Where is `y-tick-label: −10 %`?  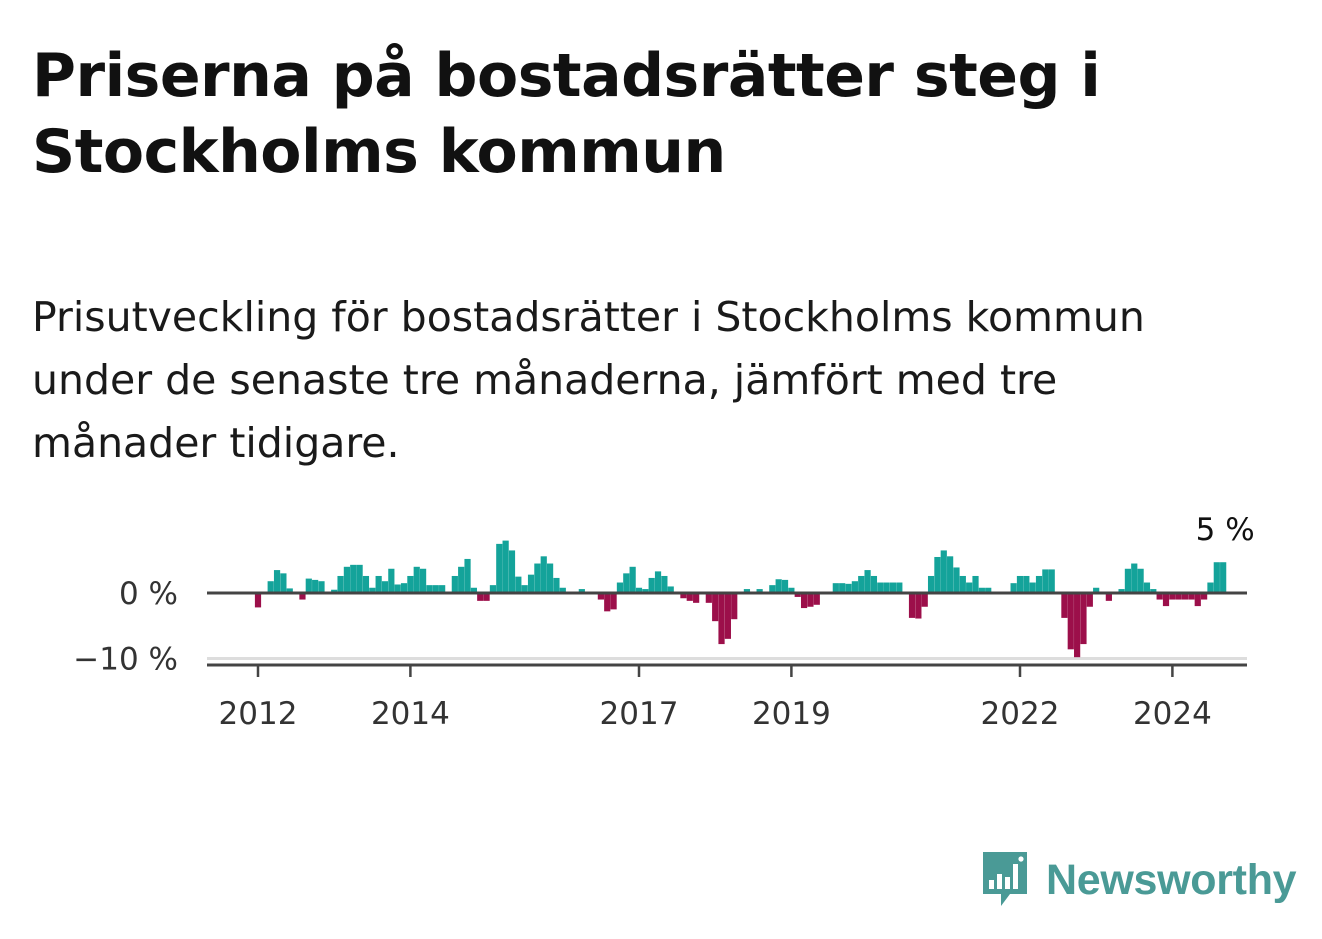
y-tick-label: −10 % is located at coordinates (125, 660).